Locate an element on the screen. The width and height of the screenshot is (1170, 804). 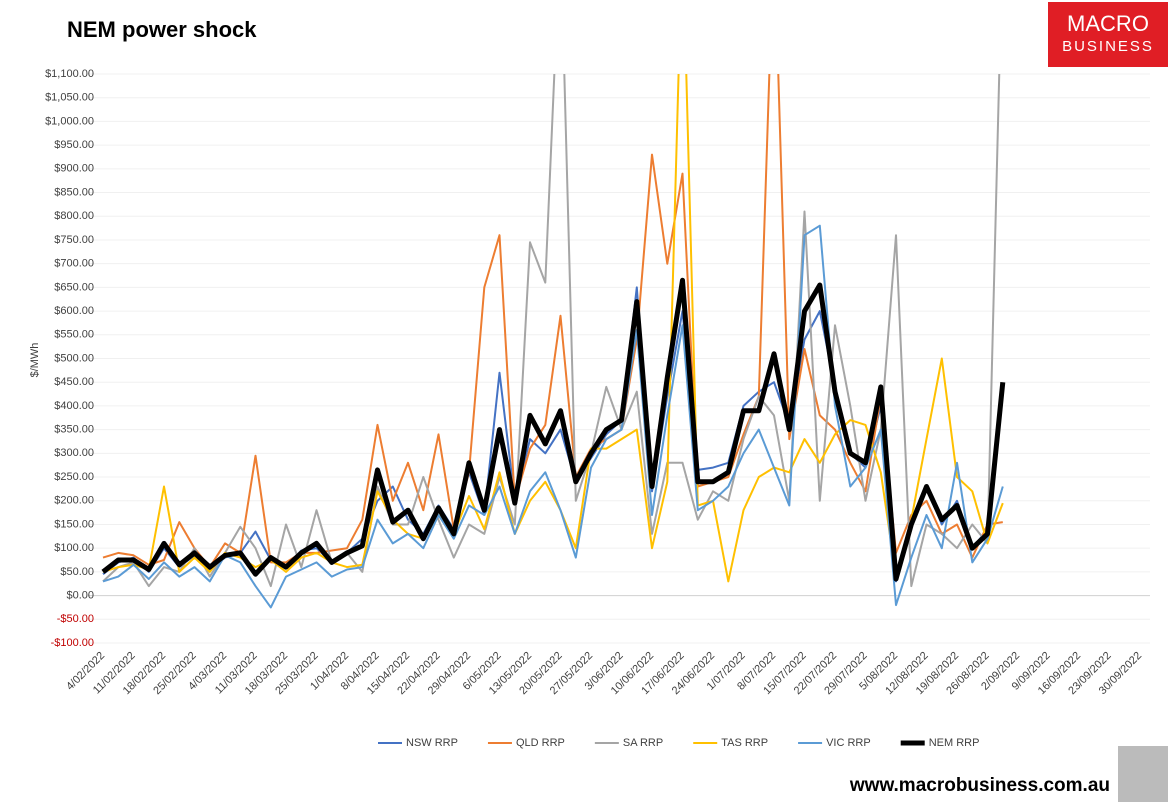
y-tick-label: $450.00 is located at coordinates (74, 382).